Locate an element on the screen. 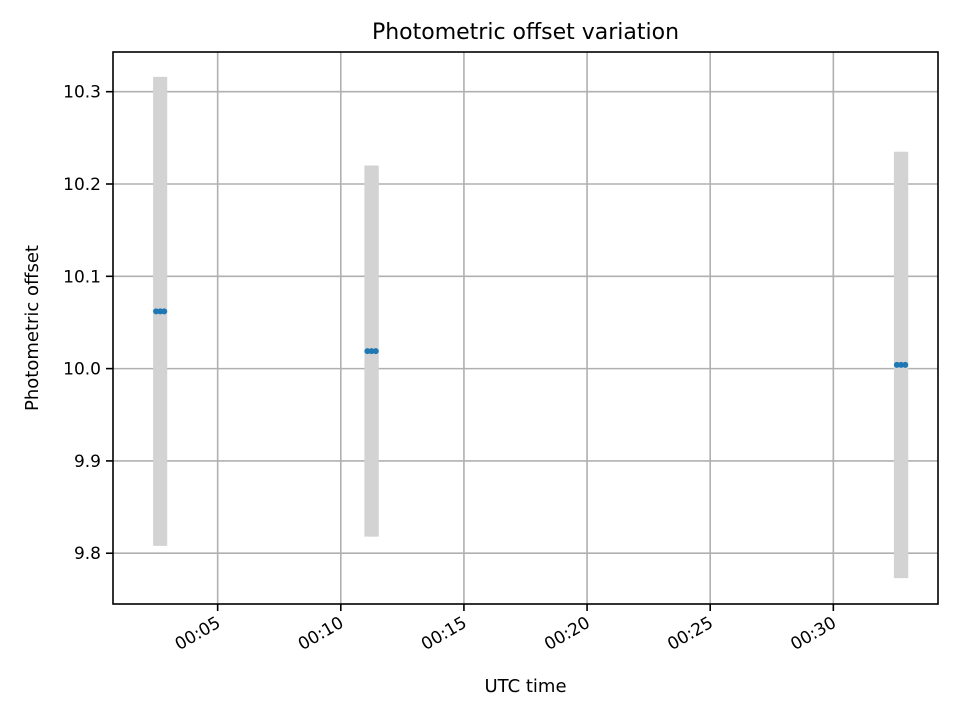 Image resolution: width=960 pixels, height=720 pixels. x-tick-label: 00:10 is located at coordinates (321, 634).